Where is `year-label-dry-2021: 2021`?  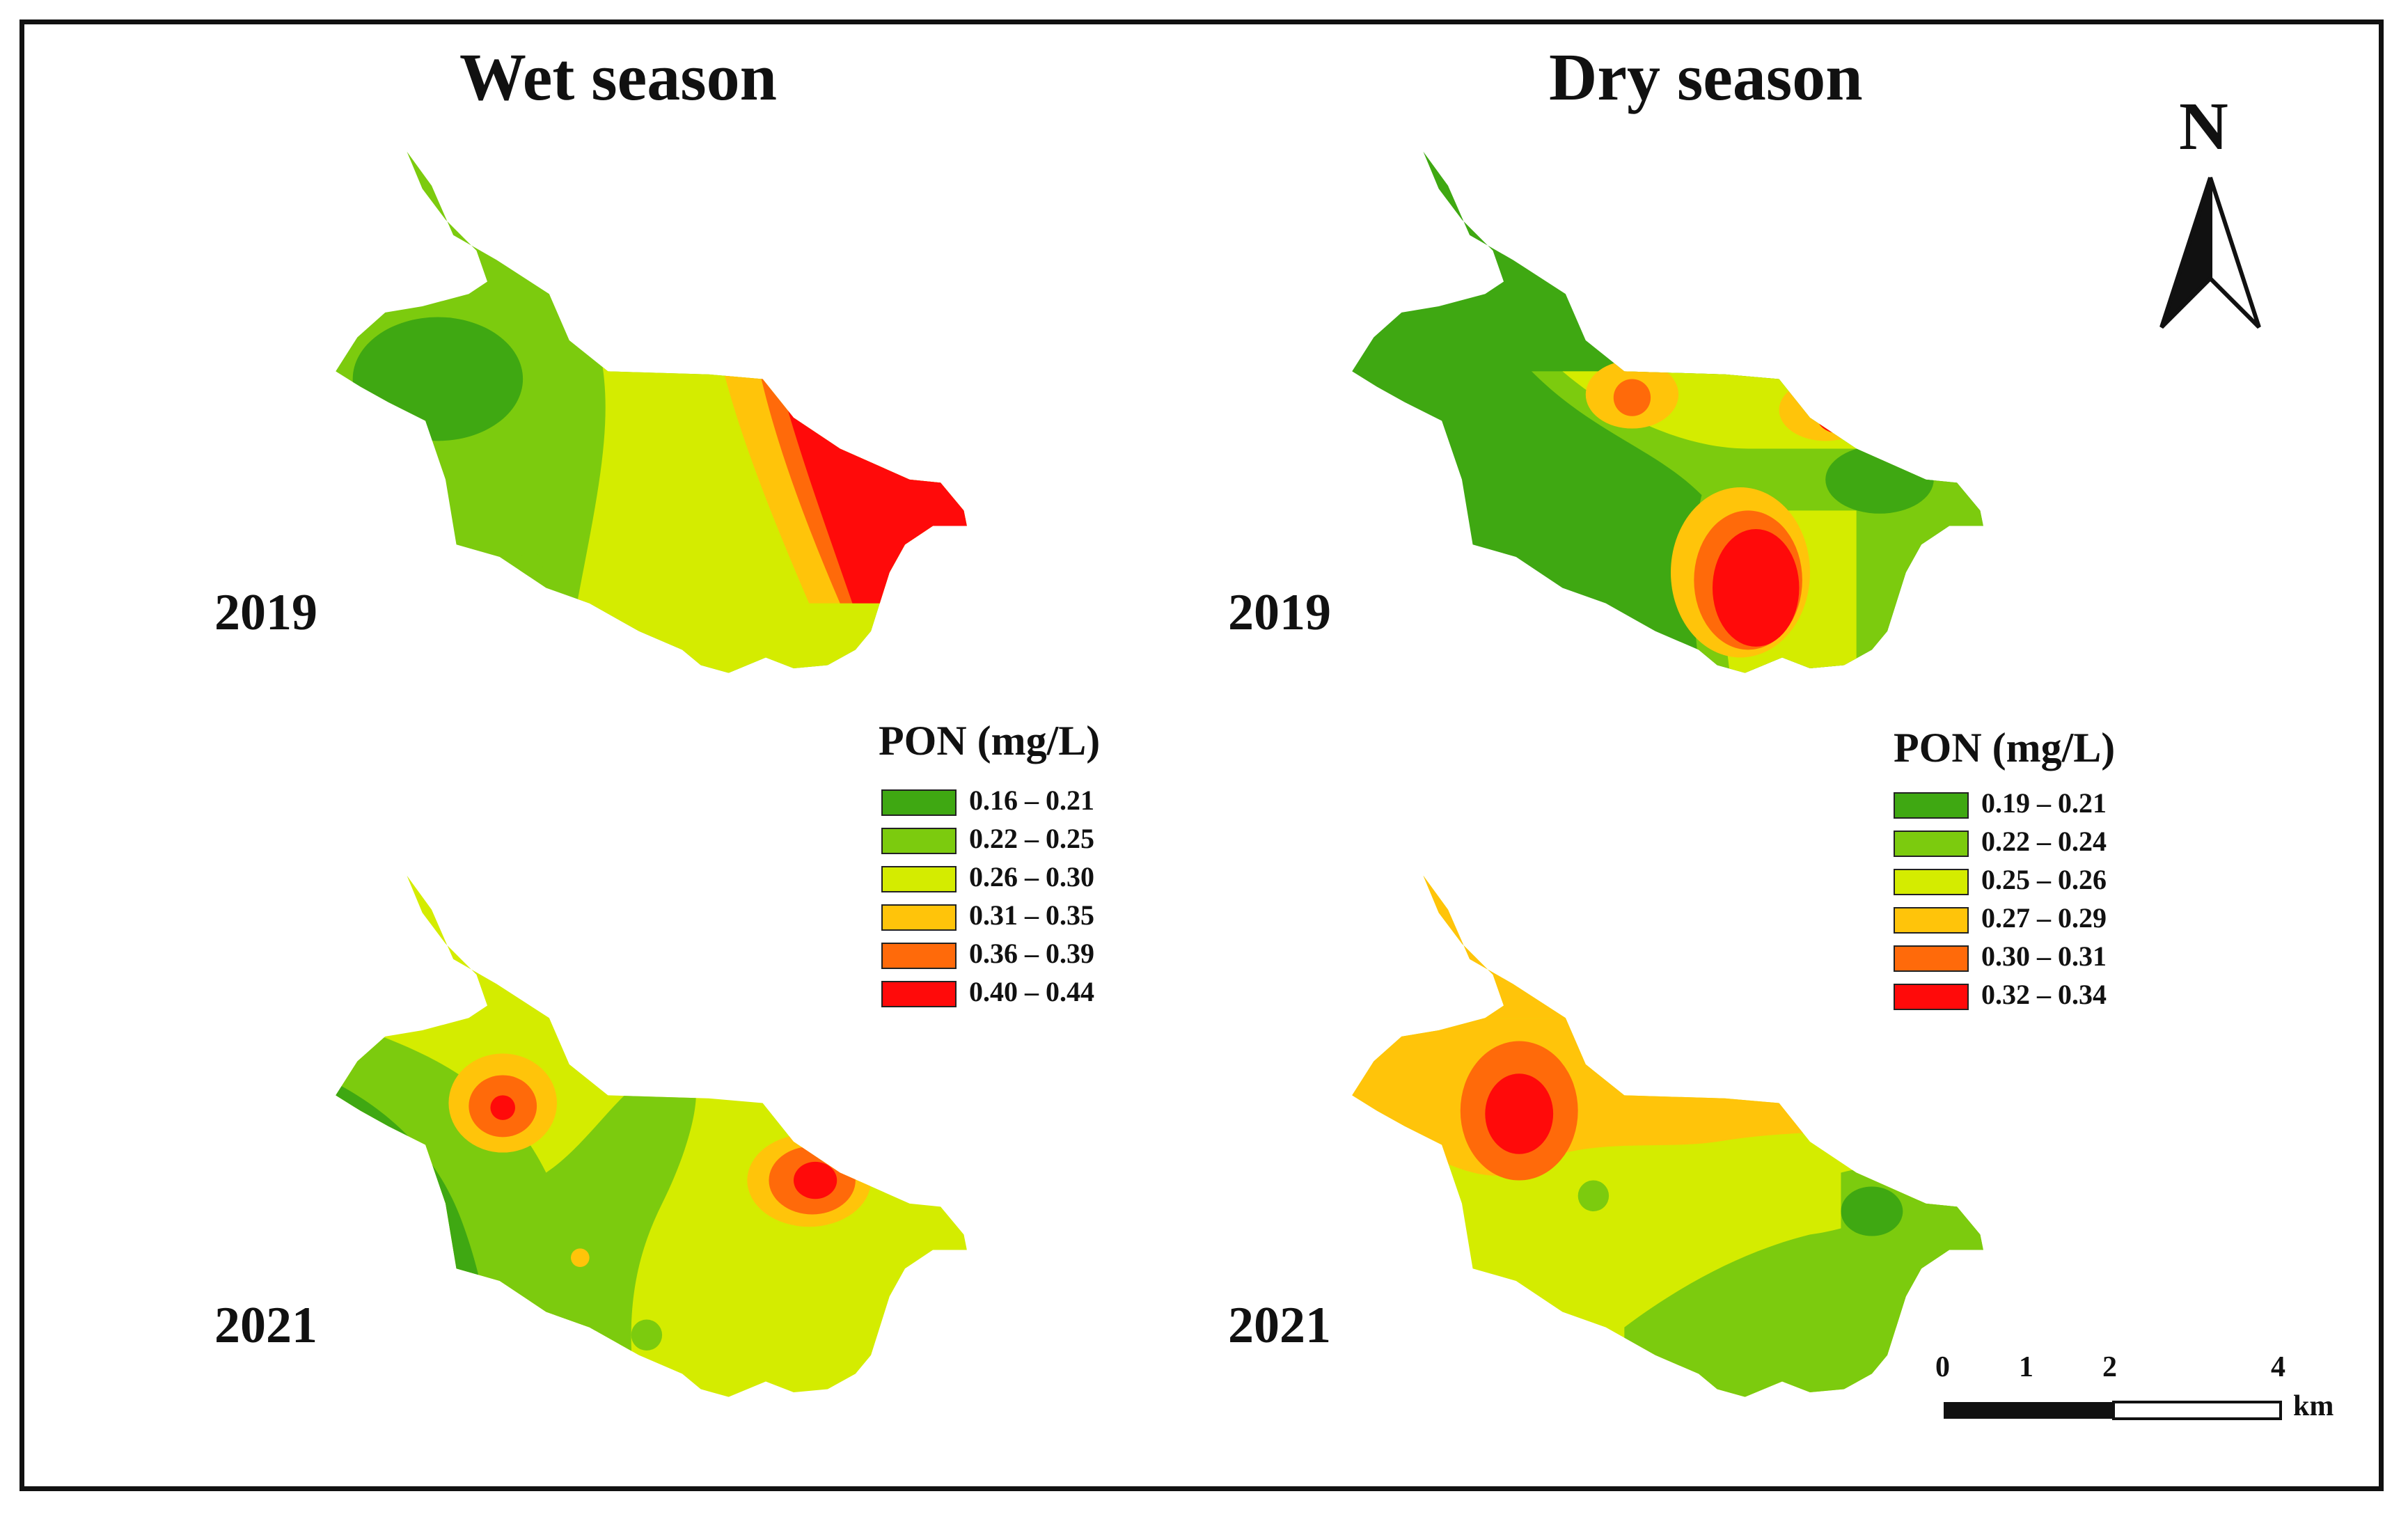 year-label-dry-2021: 2021 is located at coordinates (1279, 1325).